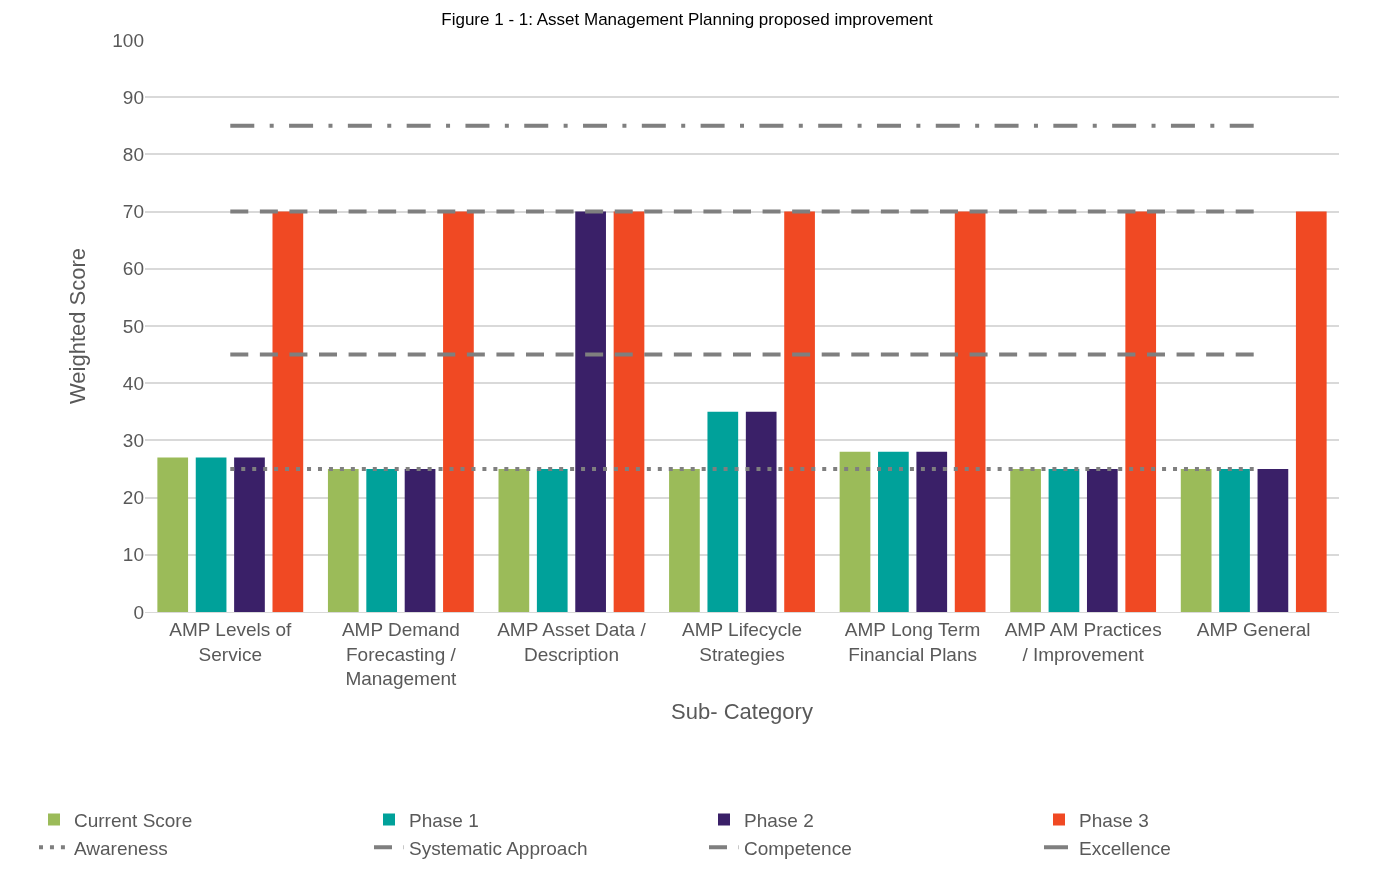  I want to click on x-tick-label: AMP Asset Data / Description, so click(572, 641).